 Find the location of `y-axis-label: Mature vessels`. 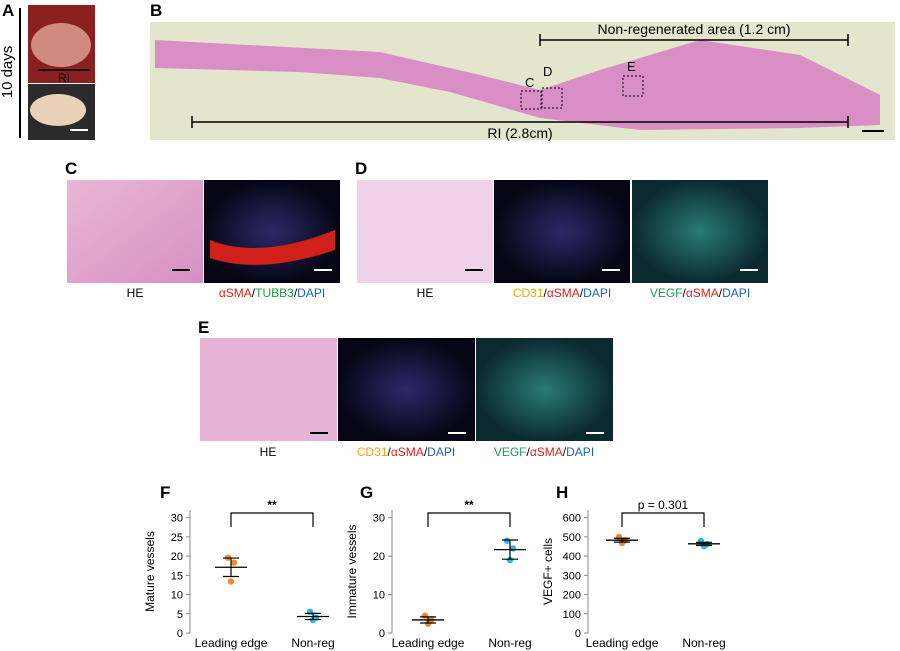

y-axis-label: Mature vessels is located at coordinates (150, 571).